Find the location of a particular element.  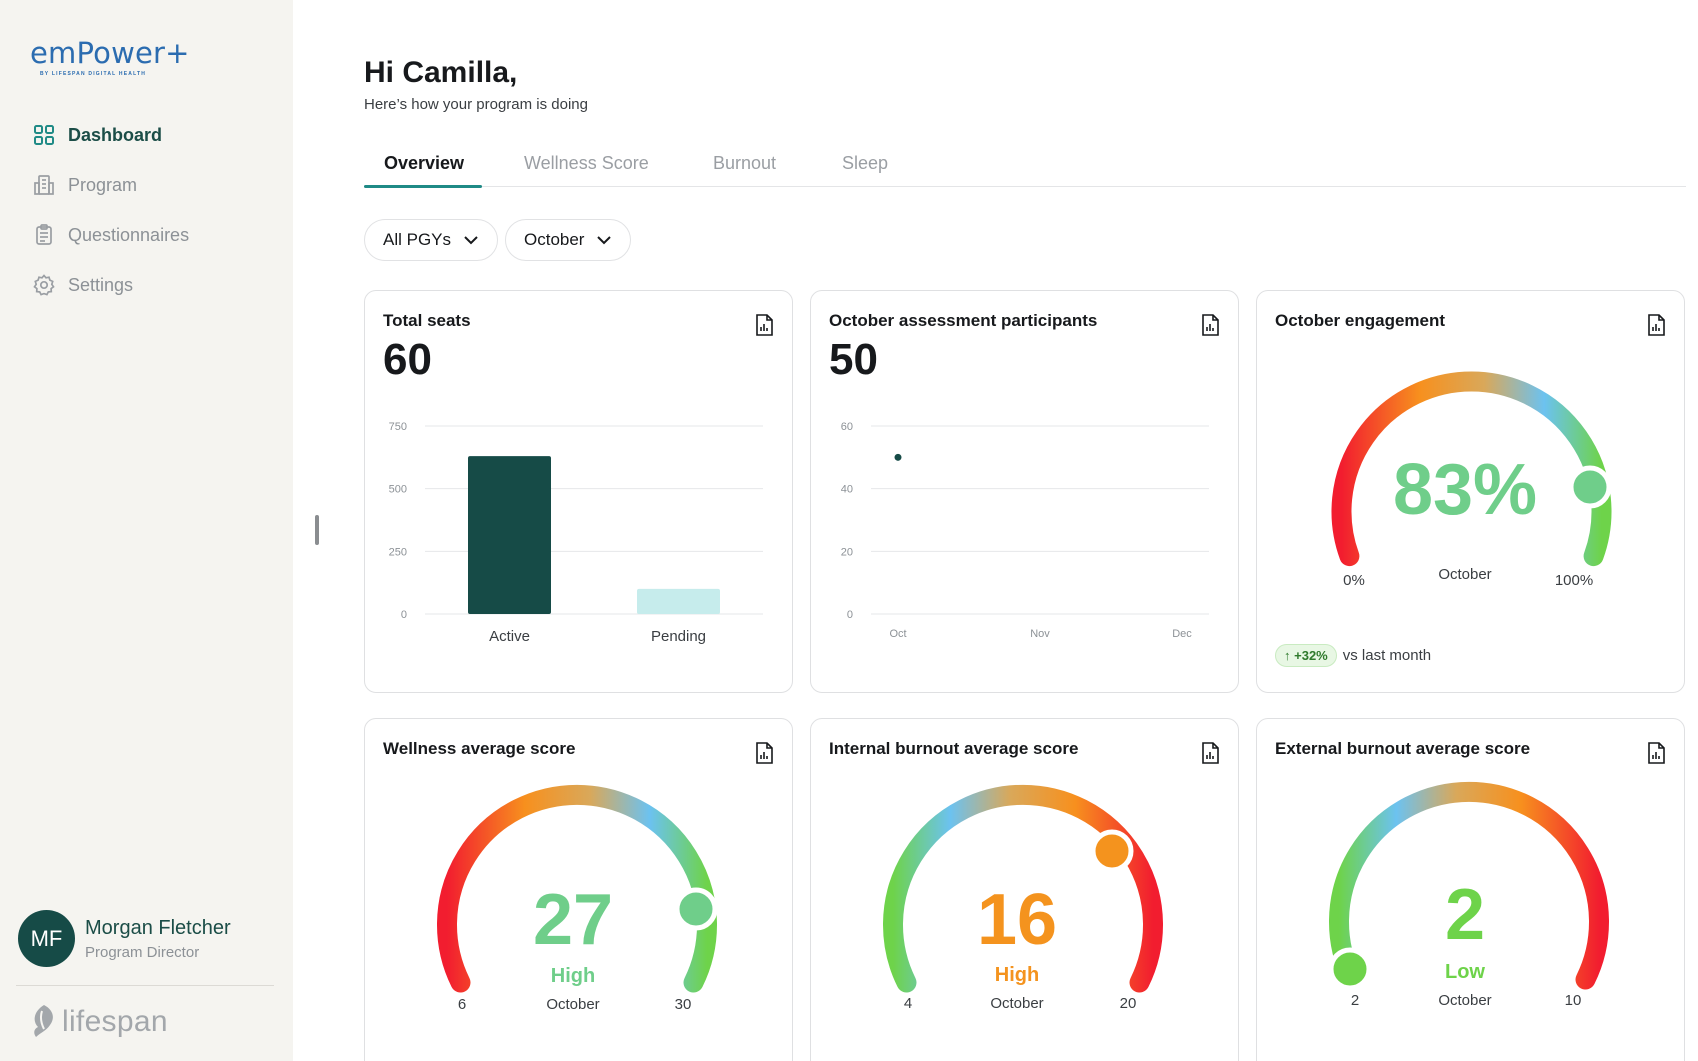

card-title: Total seats is located at coordinates (427, 320).